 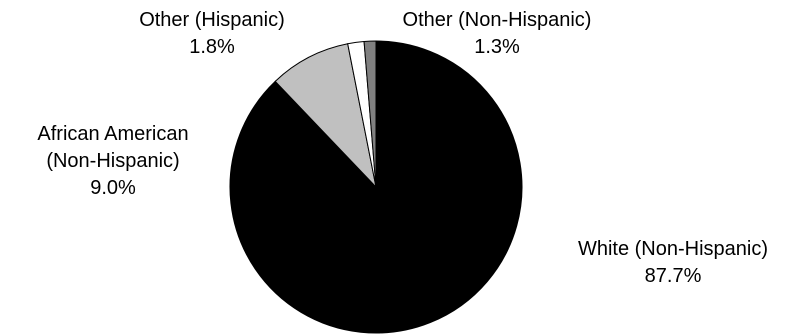 I want to click on label-white-non-hispanic: White (Non-Hispanic) 87.7%, so click(x=673, y=262).